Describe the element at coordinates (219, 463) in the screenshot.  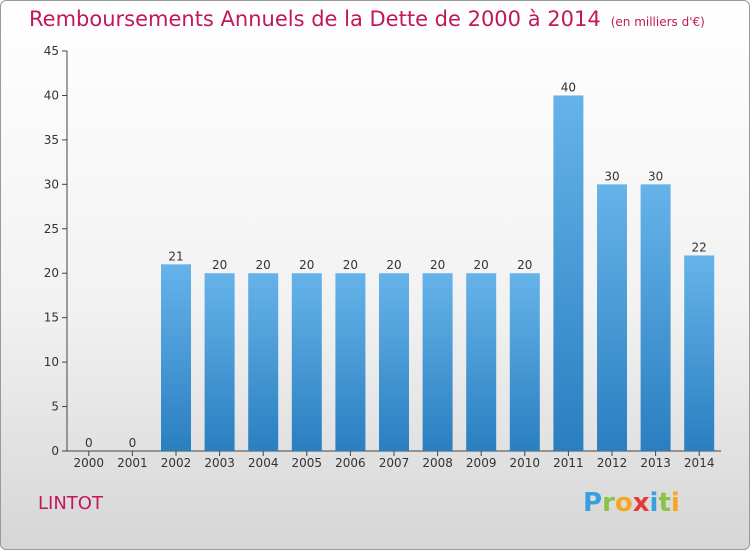
I see `x-tick-label: 2003` at that location.